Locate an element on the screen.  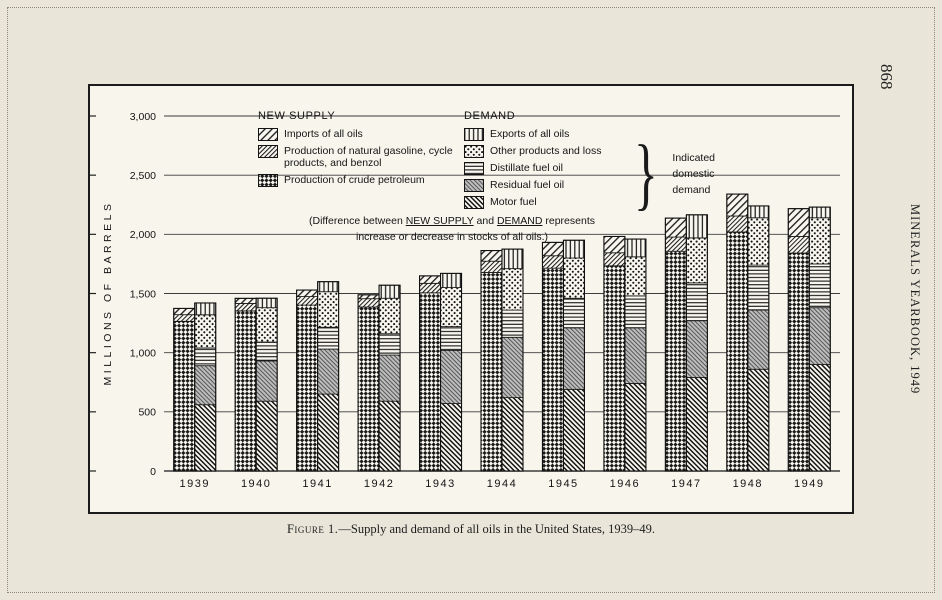
y-tick-label: 1,000 is located at coordinates (143, 353).